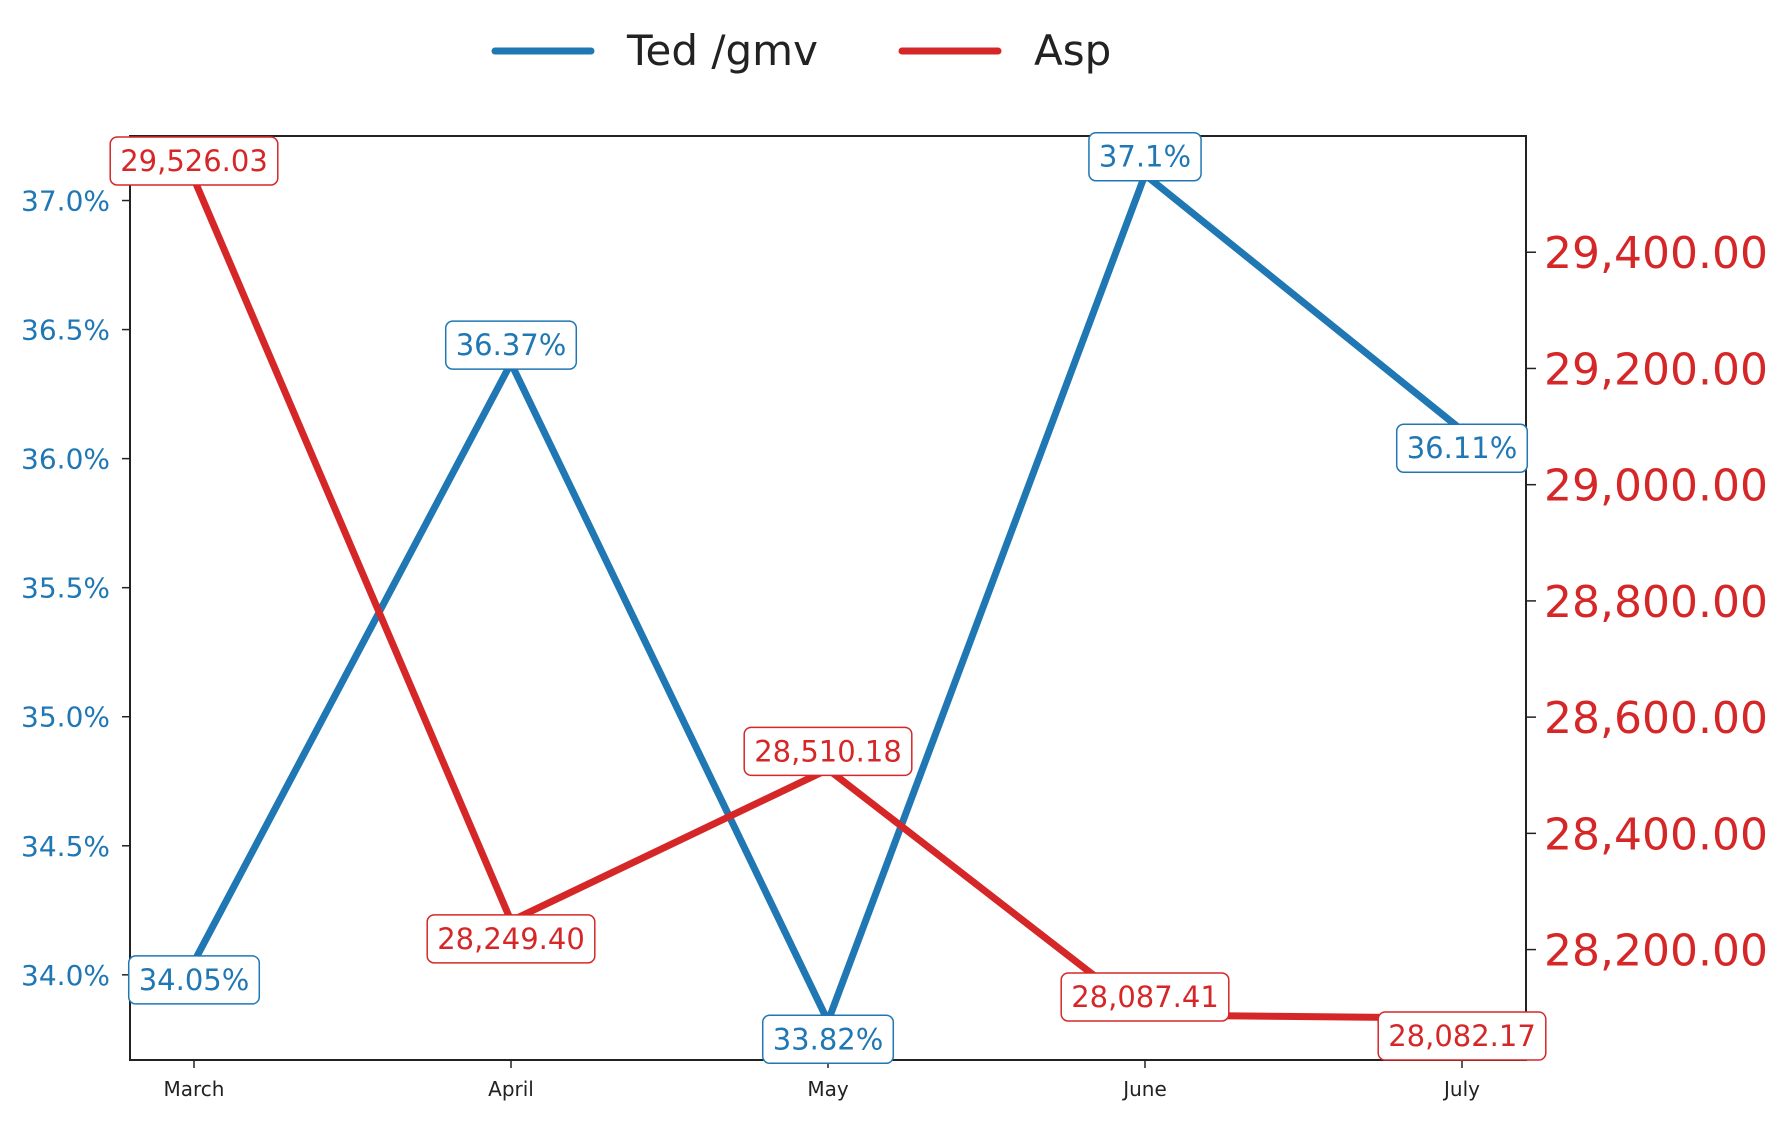  Describe the element at coordinates (65, 975) in the screenshot. I see `left-tick-label-0: 34.0%` at that location.